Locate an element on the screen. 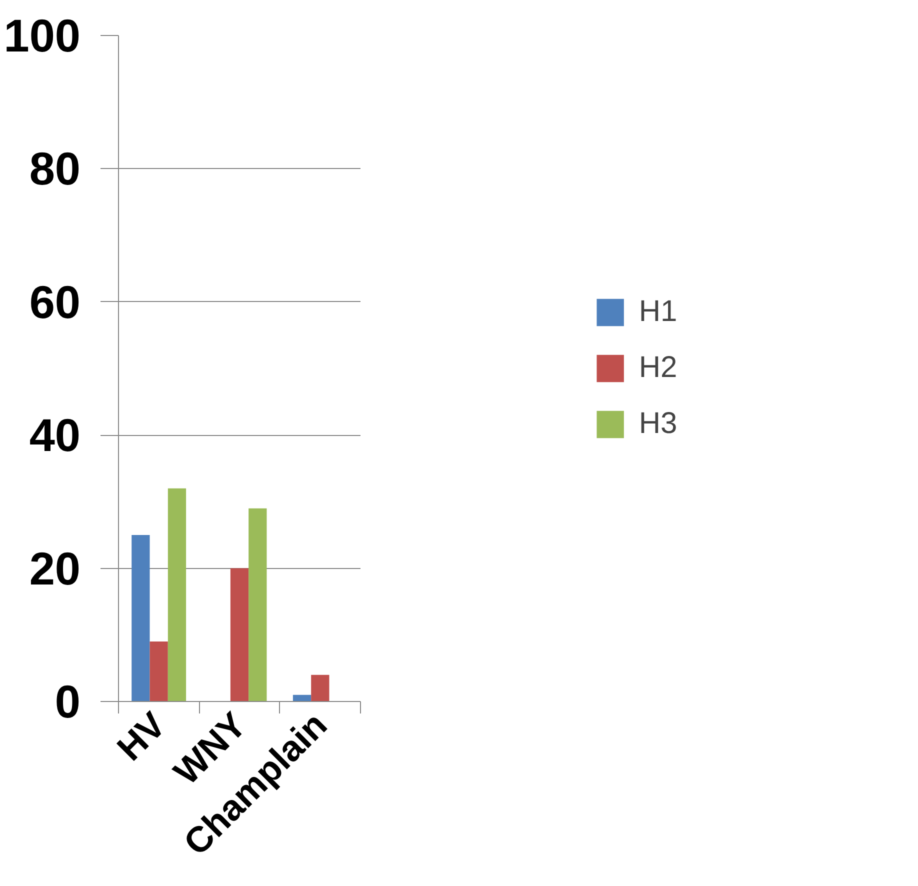 This screenshot has width=918, height=886. y-tick-label: 0 is located at coordinates (67, 702).